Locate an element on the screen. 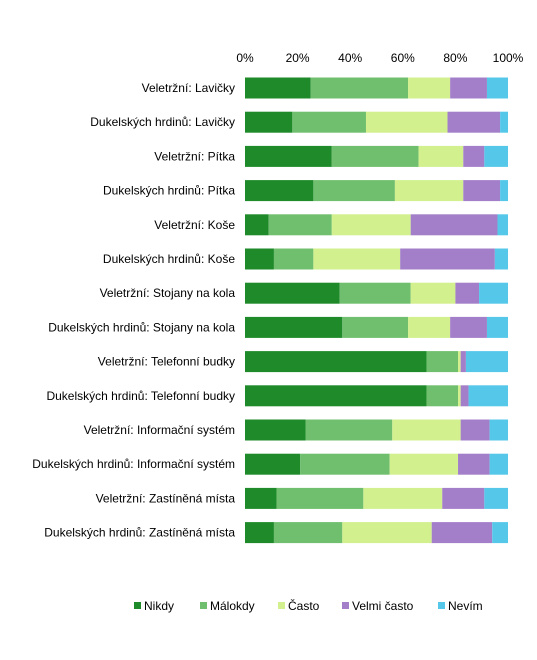 The height and width of the screenshot is (660, 537). legend-label: Nevím is located at coordinates (465, 606).